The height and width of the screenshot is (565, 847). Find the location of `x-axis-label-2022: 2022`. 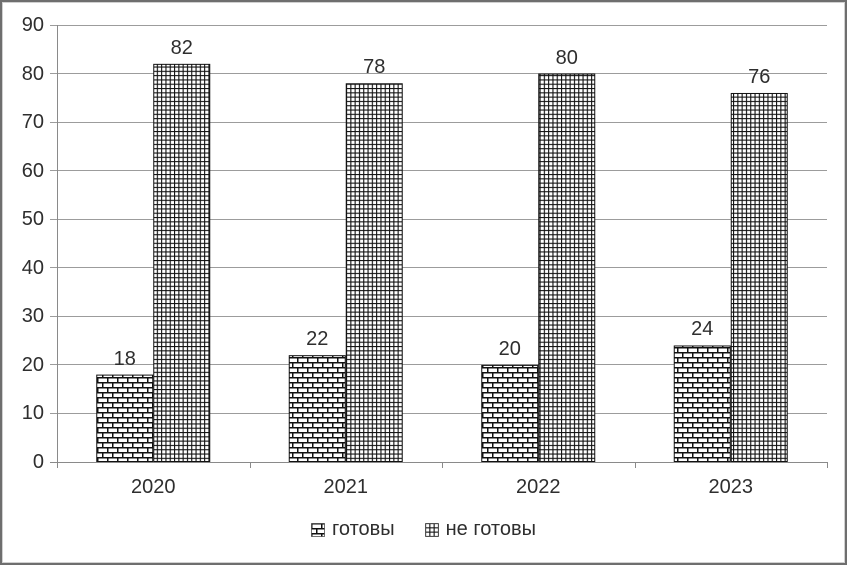

x-axis-label-2022: 2022 is located at coordinates (538, 487).